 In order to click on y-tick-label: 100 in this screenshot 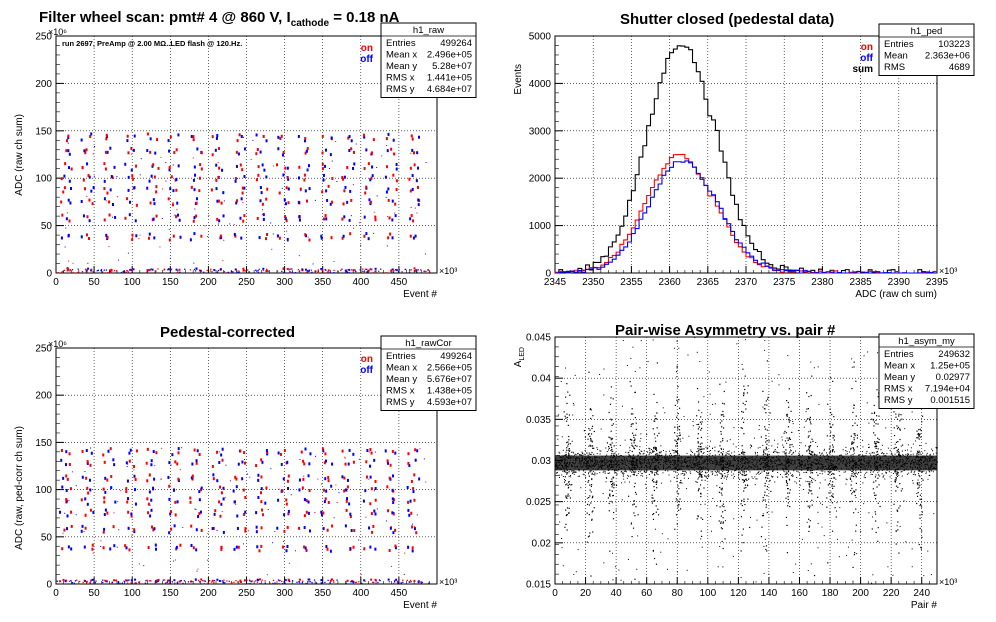, I will do `click(43, 490)`.